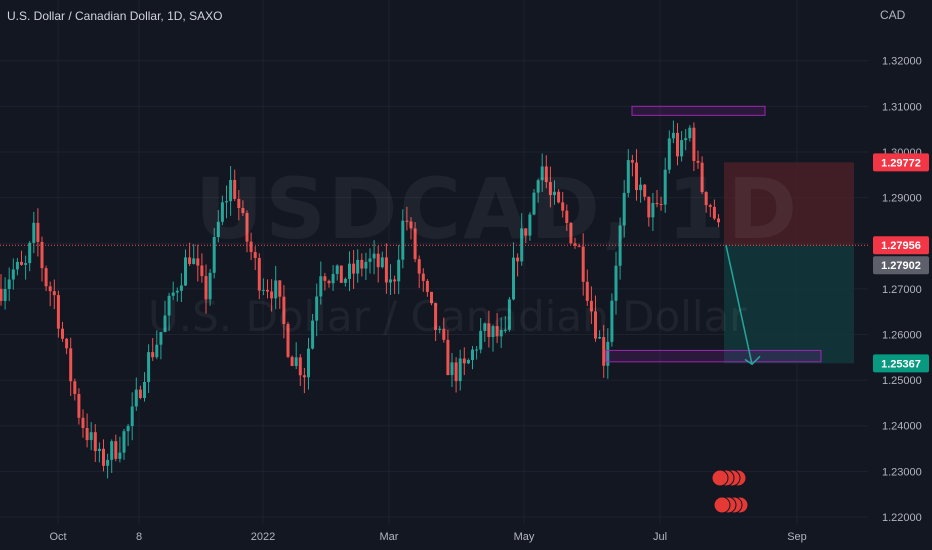 The height and width of the screenshot is (550, 932). What do you see at coordinates (115, 16) in the screenshot?
I see `chart-title: U.S. Dollar / Canadian Dollar, 1D, SAXO` at bounding box center [115, 16].